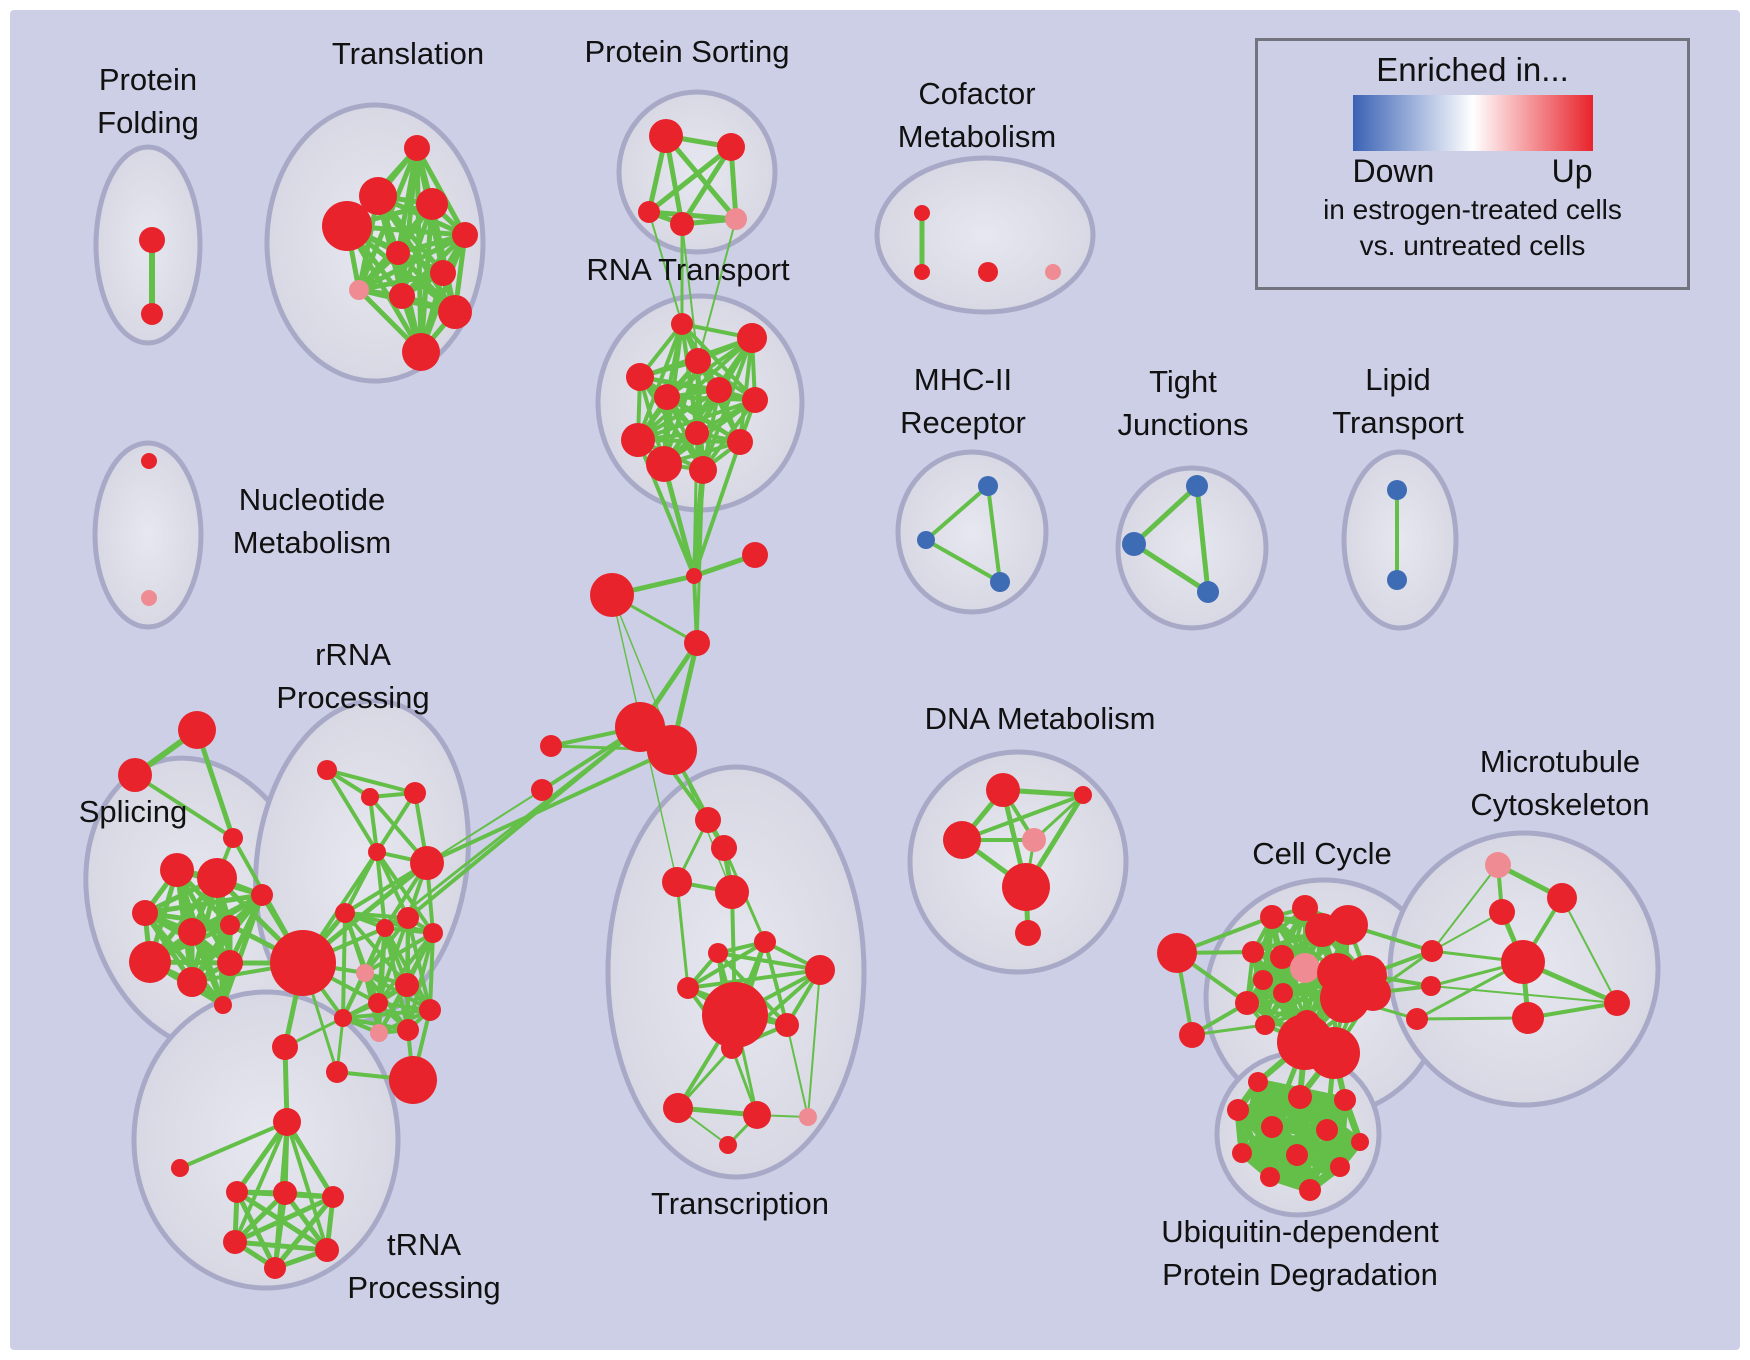  I want to click on gene-set-node-tr8, so click(688, 988).